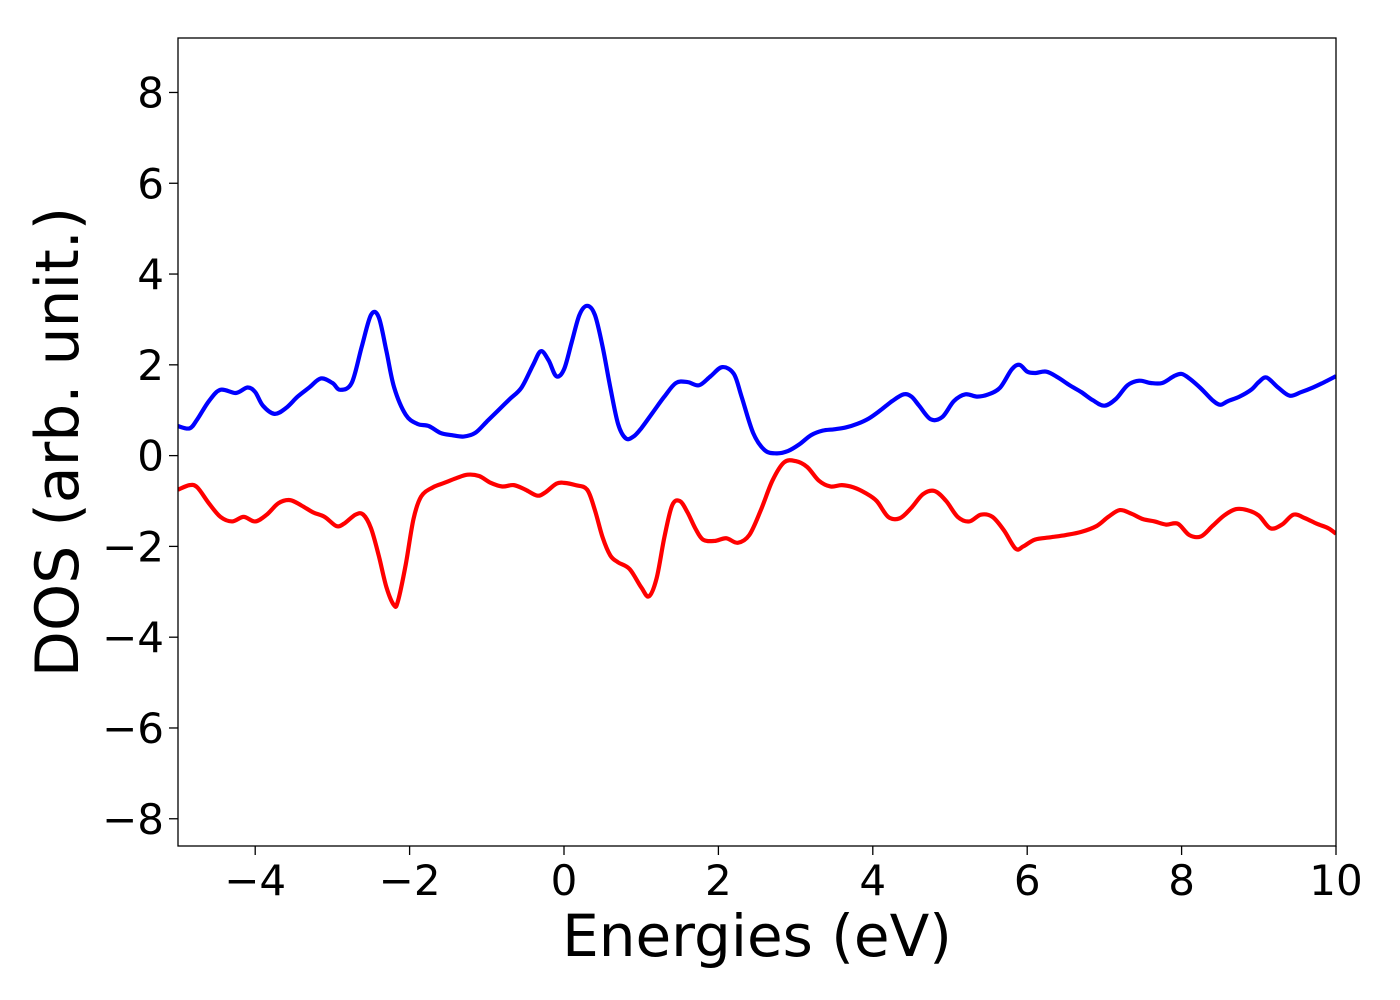  What do you see at coordinates (1335, 880) in the screenshot?
I see `x-tick-label: 10` at bounding box center [1335, 880].